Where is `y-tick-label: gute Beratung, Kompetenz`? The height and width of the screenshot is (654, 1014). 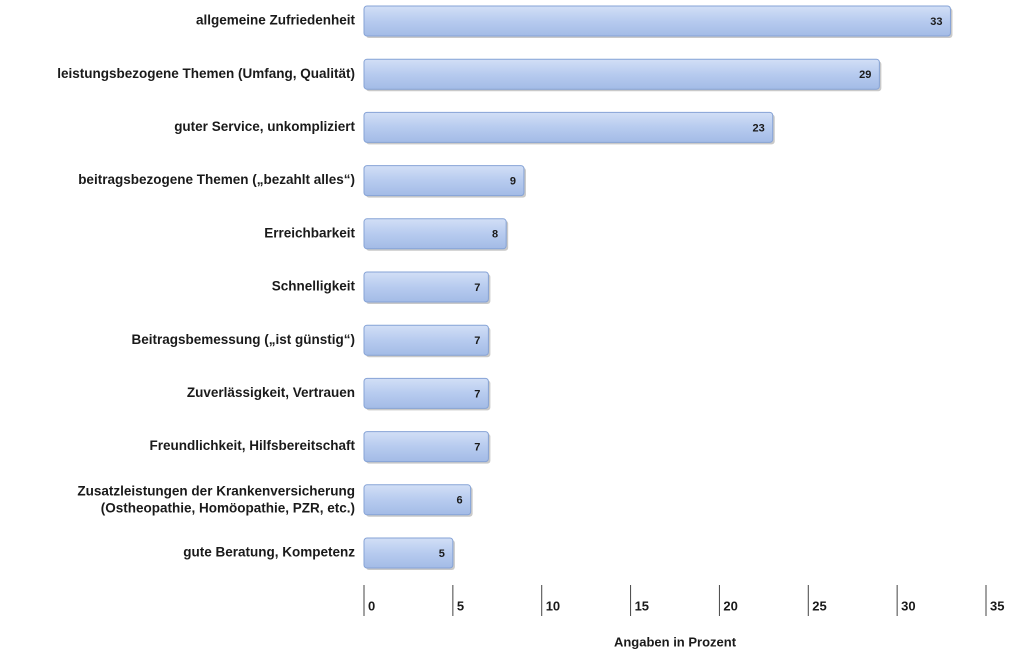
y-tick-label: gute Beratung, Kompetenz is located at coordinates (269, 552).